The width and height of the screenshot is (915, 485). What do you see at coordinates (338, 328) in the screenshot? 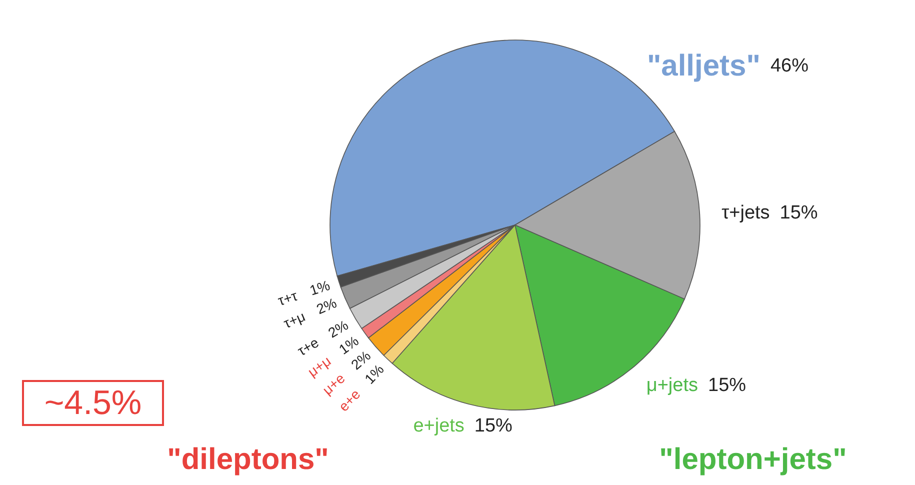
I see `data-label: 2%` at bounding box center [338, 328].